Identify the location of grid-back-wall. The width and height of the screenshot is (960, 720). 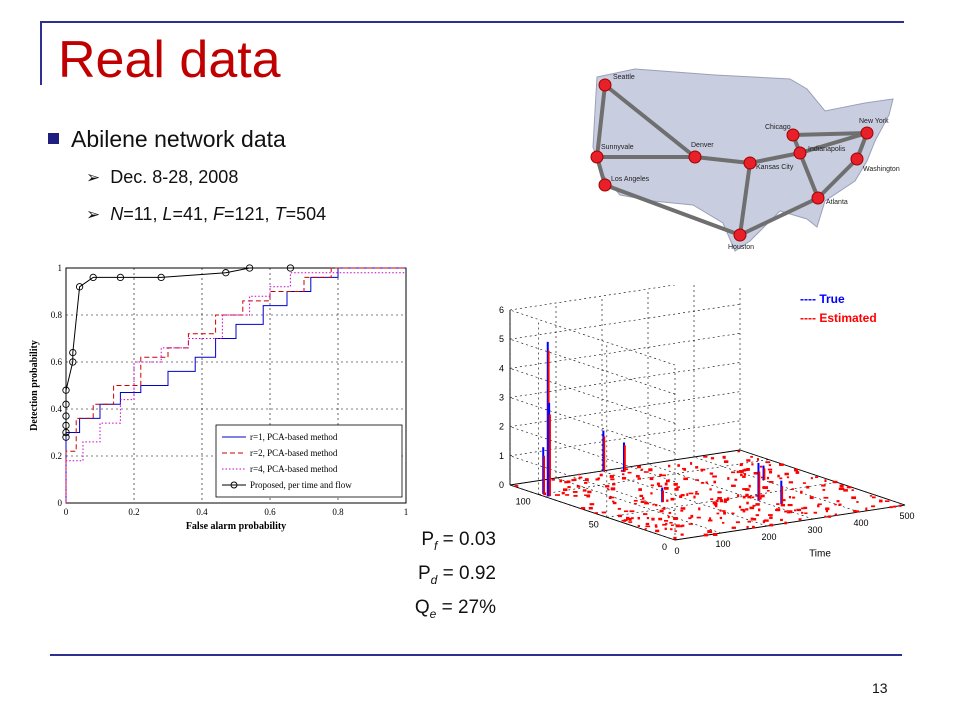
(625, 321).